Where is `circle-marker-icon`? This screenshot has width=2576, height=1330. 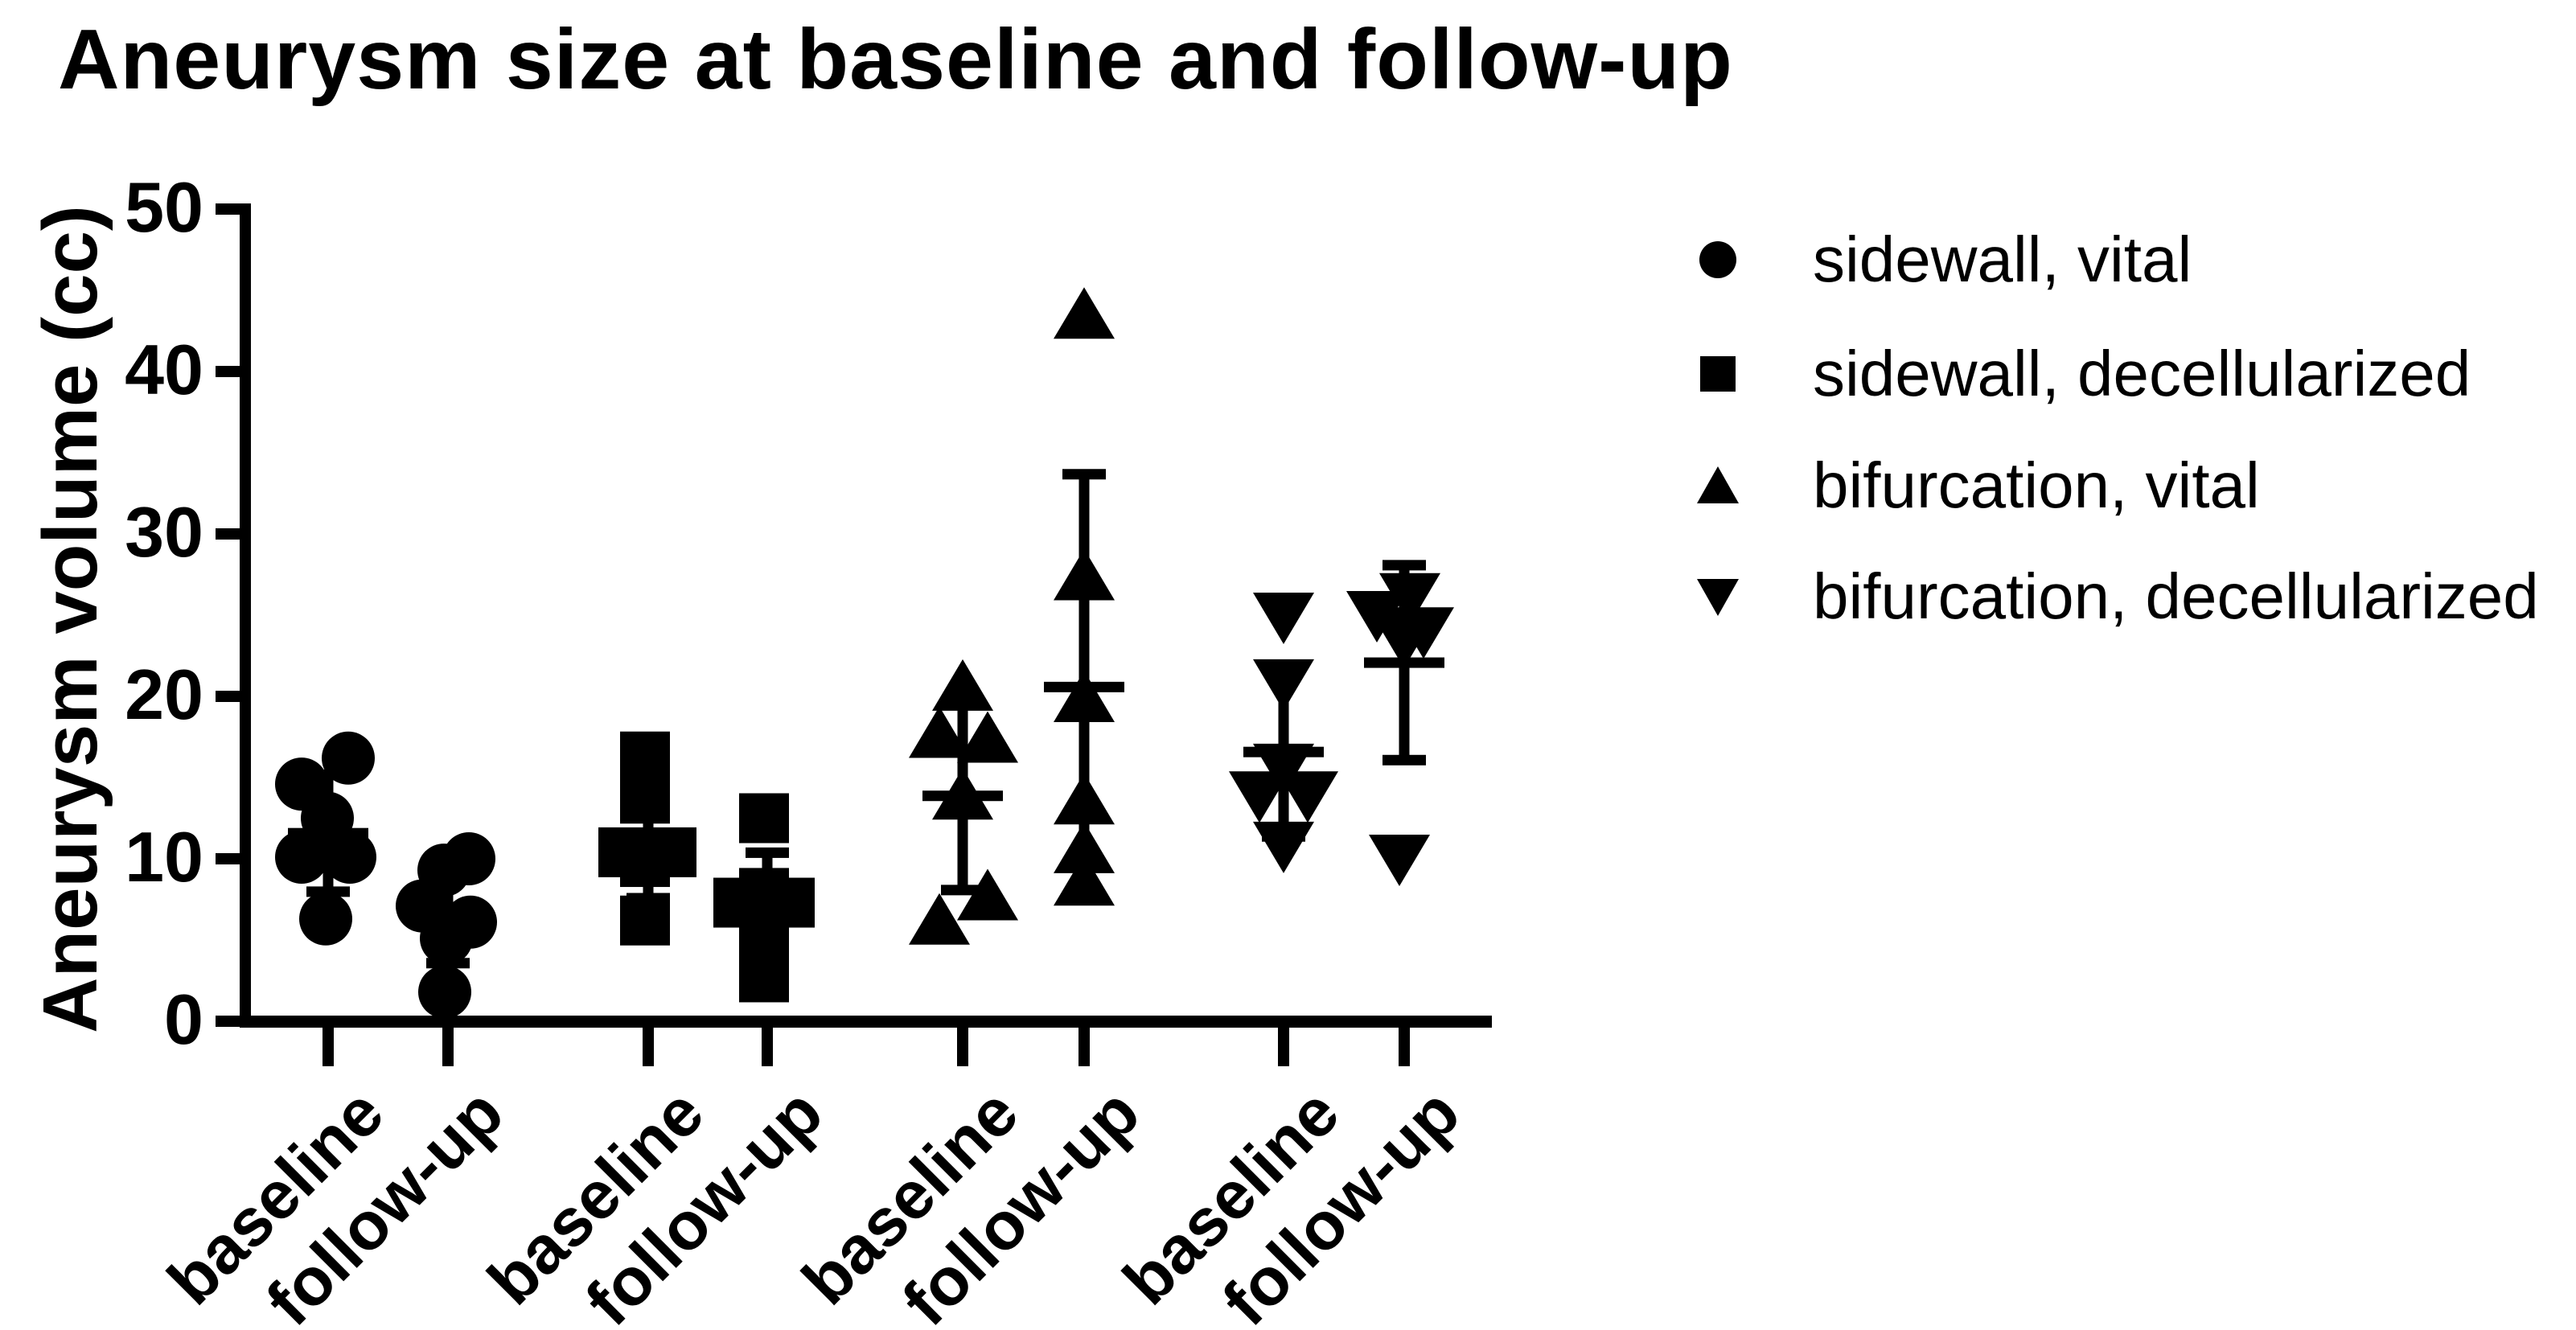 circle-marker-icon is located at coordinates (1718, 259).